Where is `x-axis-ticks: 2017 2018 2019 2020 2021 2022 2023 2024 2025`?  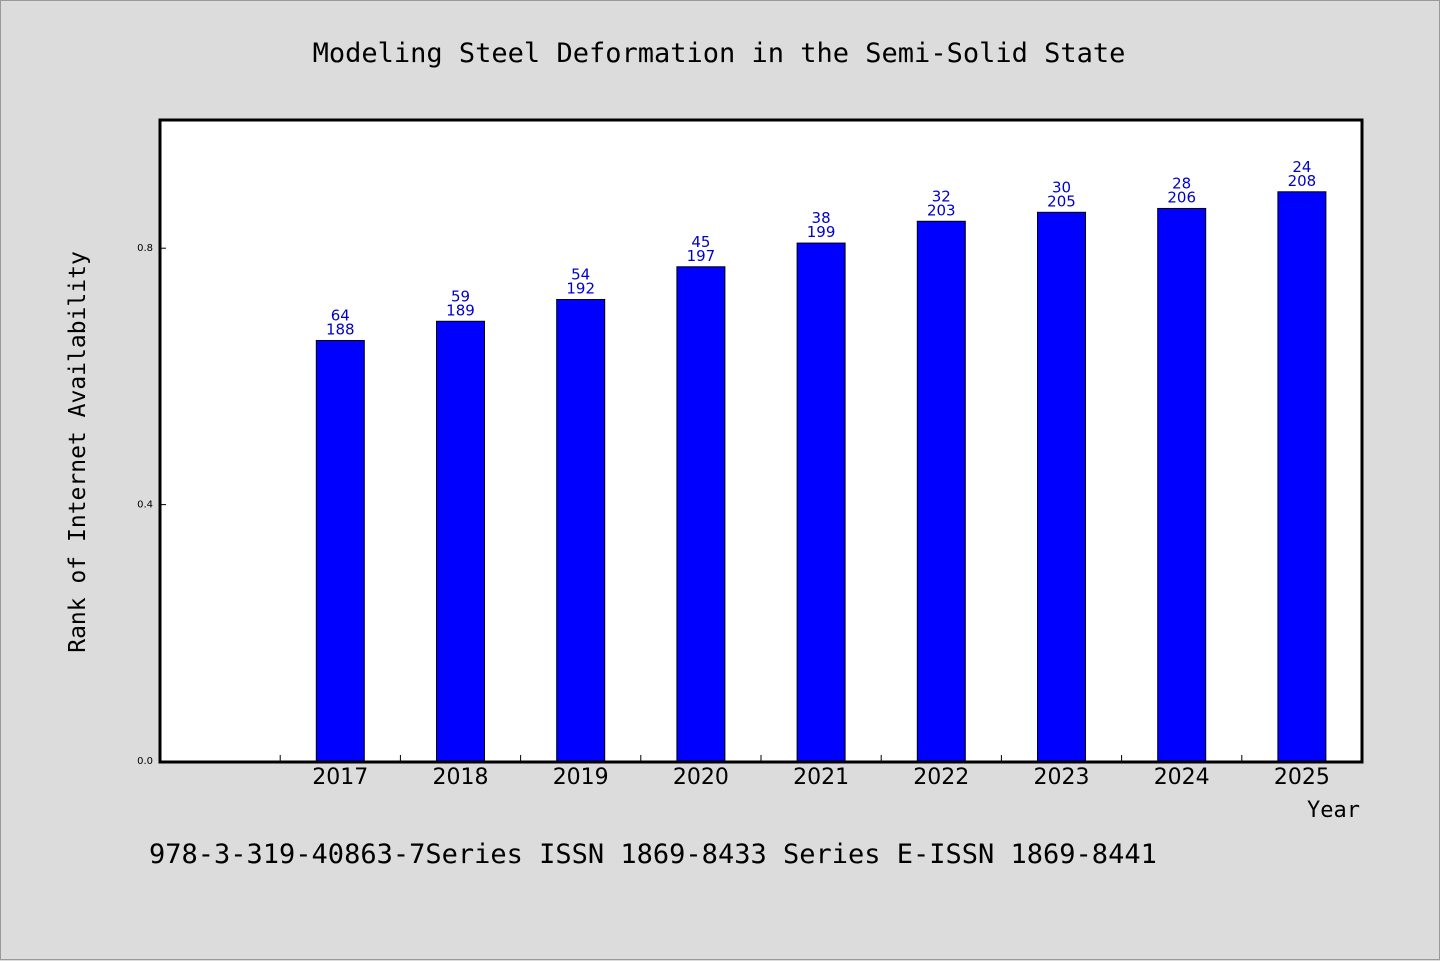
x-axis-ticks: 2017 2018 2019 2020 2021 2022 2023 2024 2025 is located at coordinates (804, 772).